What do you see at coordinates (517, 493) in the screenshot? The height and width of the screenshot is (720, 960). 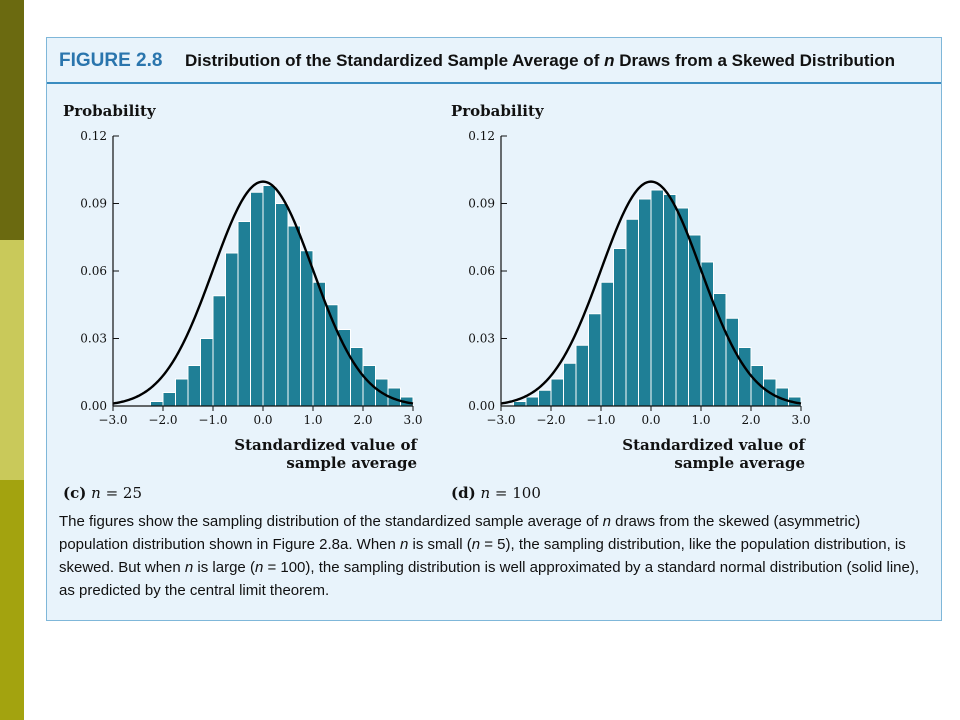 I see `panel-n-value: = 100` at bounding box center [517, 493].